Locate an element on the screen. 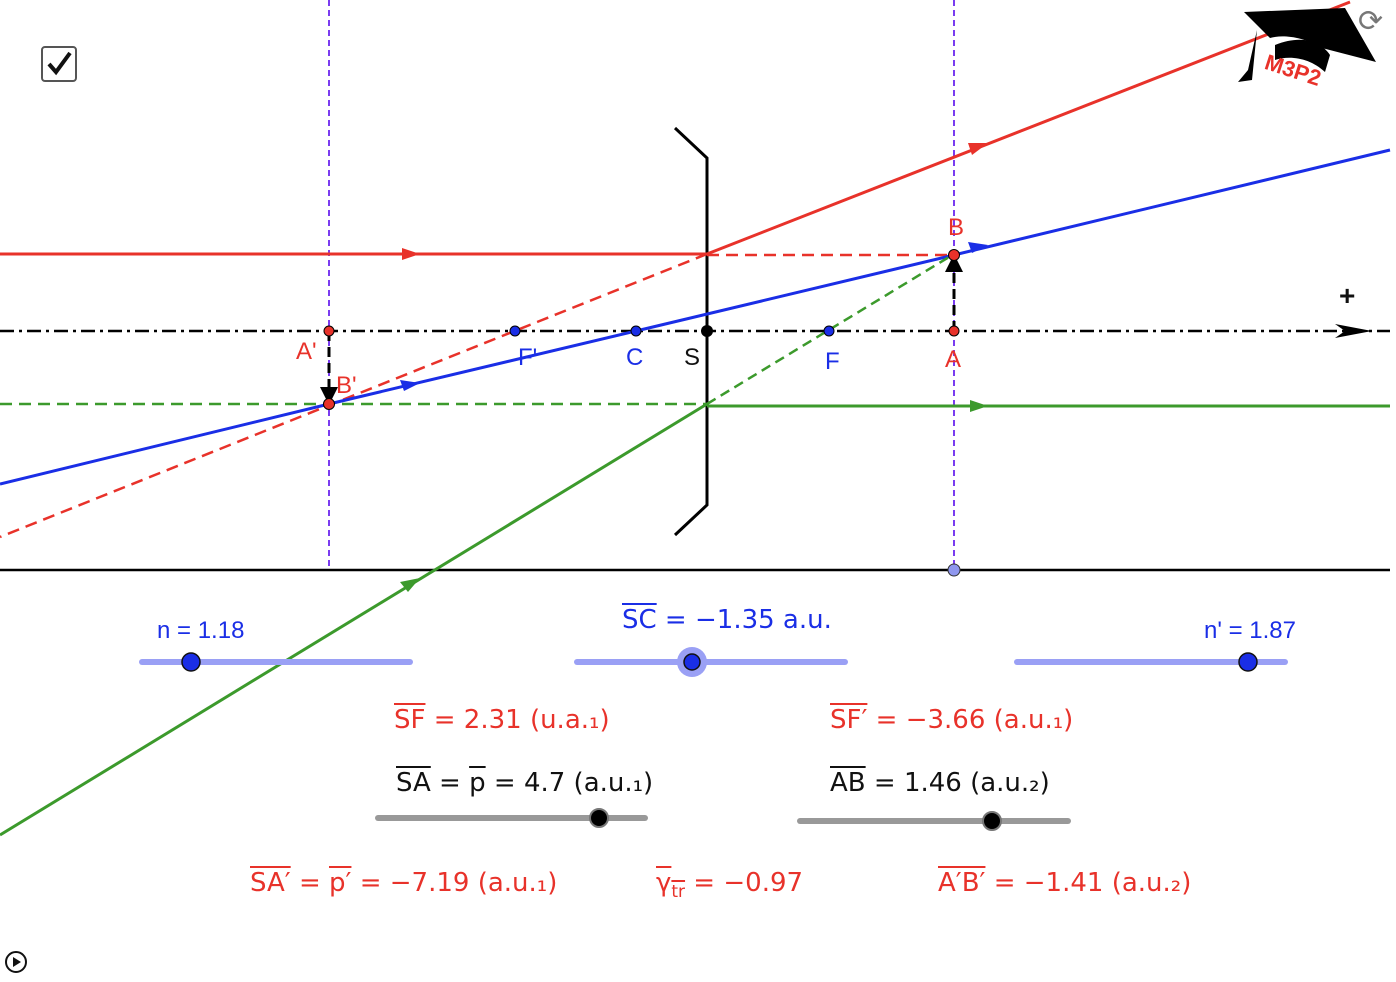 This screenshot has height=982, width=1396. axis-direction-label: + is located at coordinates (1347, 295).